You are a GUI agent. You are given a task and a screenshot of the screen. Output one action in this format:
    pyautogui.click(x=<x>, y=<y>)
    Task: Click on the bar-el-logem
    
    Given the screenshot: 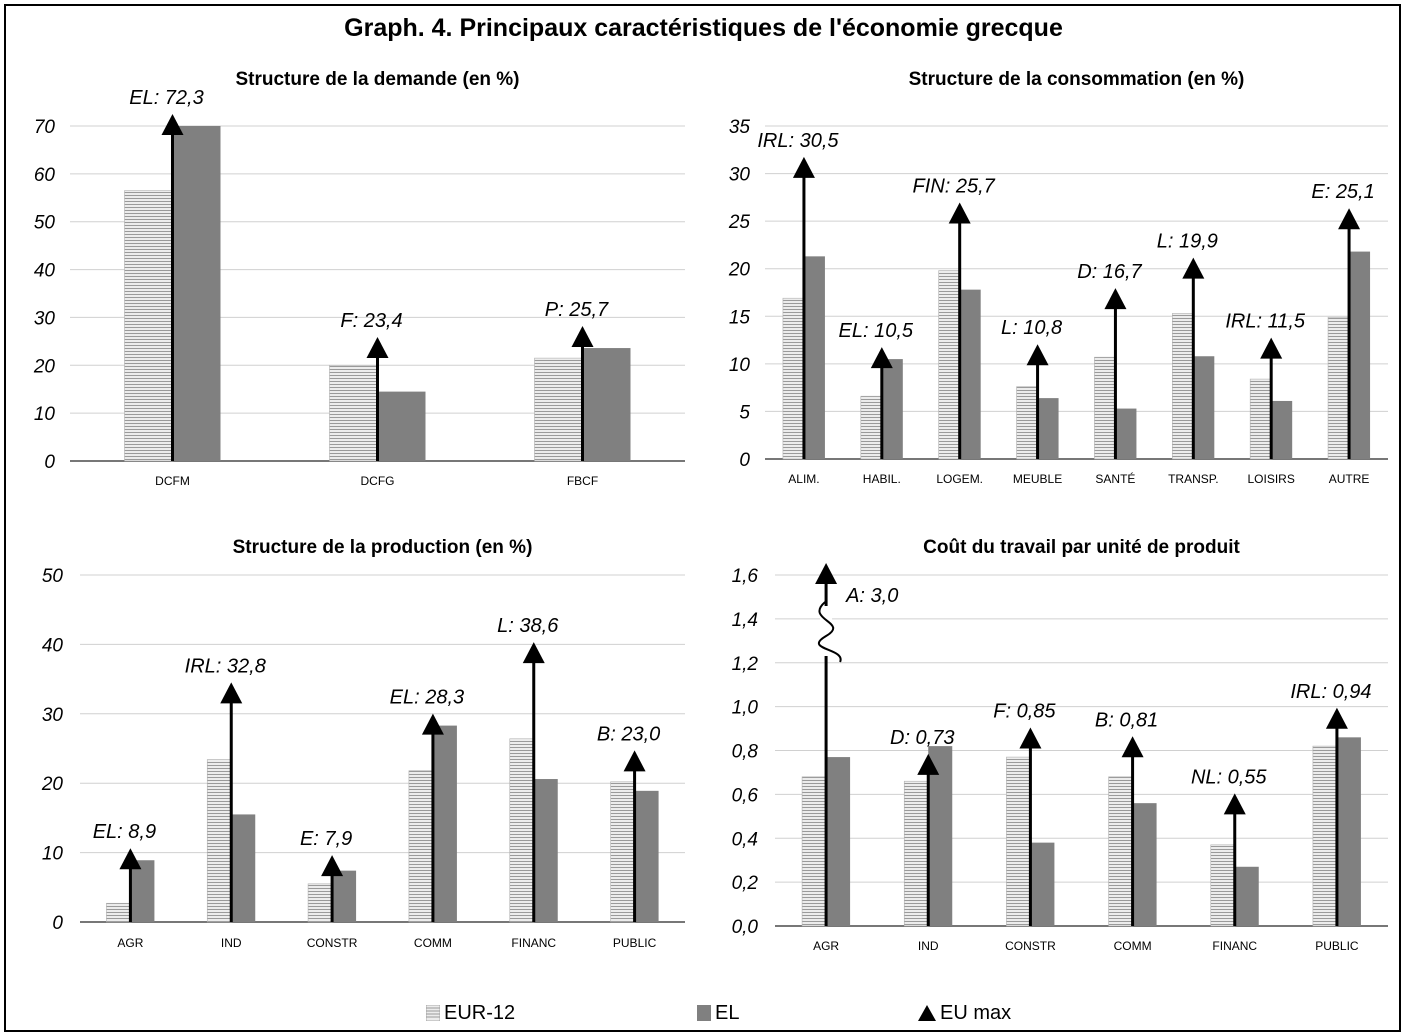 What is the action you would take?
    pyautogui.click(x=970, y=374)
    